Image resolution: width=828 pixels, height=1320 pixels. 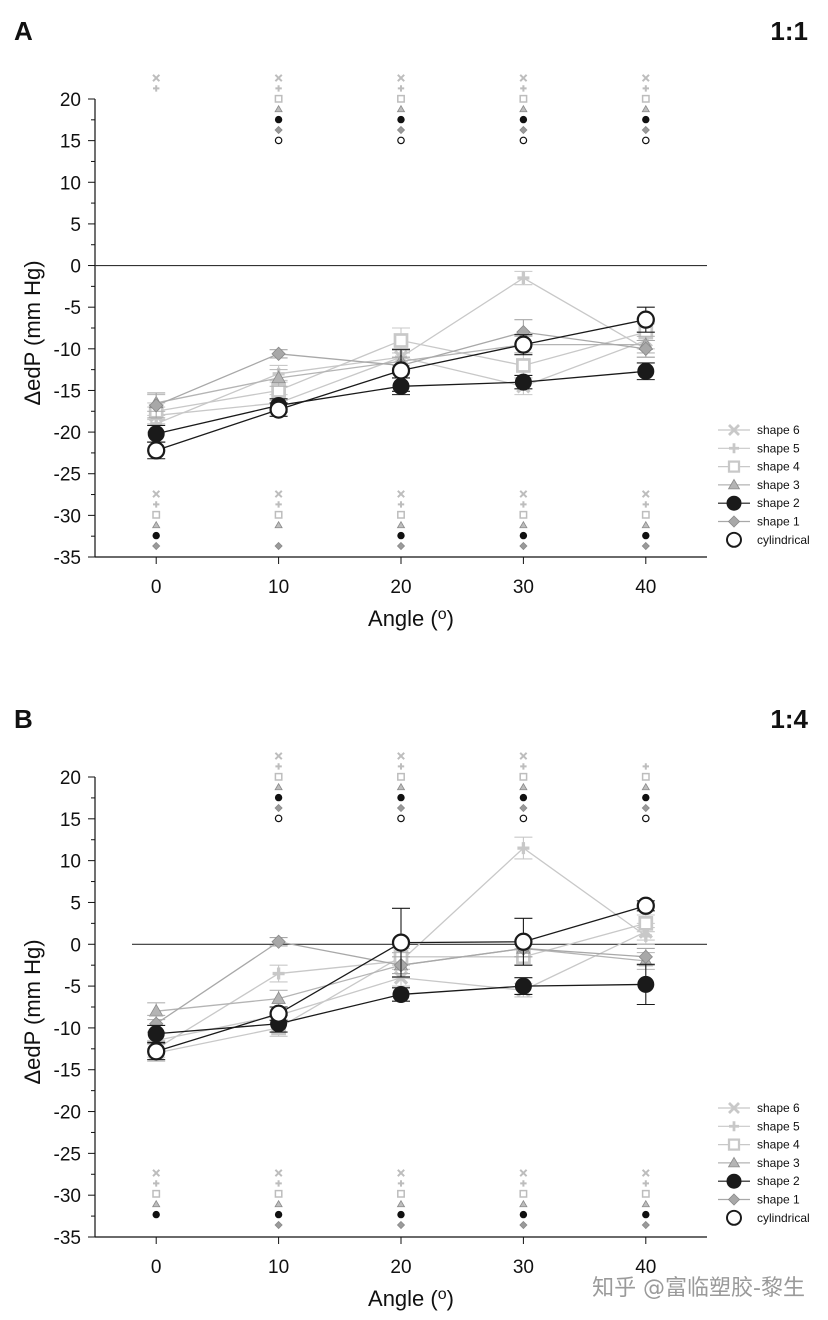 I want to click on panel-a-legend-label-shape1: shape 1, so click(x=778, y=522).